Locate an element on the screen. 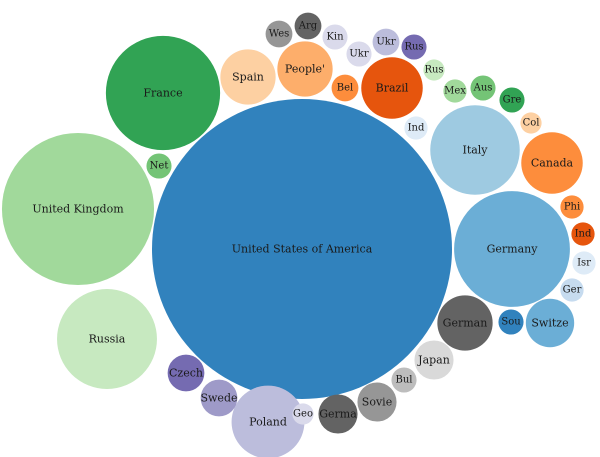  bubble-canada-6: Canada is located at coordinates (552, 163).